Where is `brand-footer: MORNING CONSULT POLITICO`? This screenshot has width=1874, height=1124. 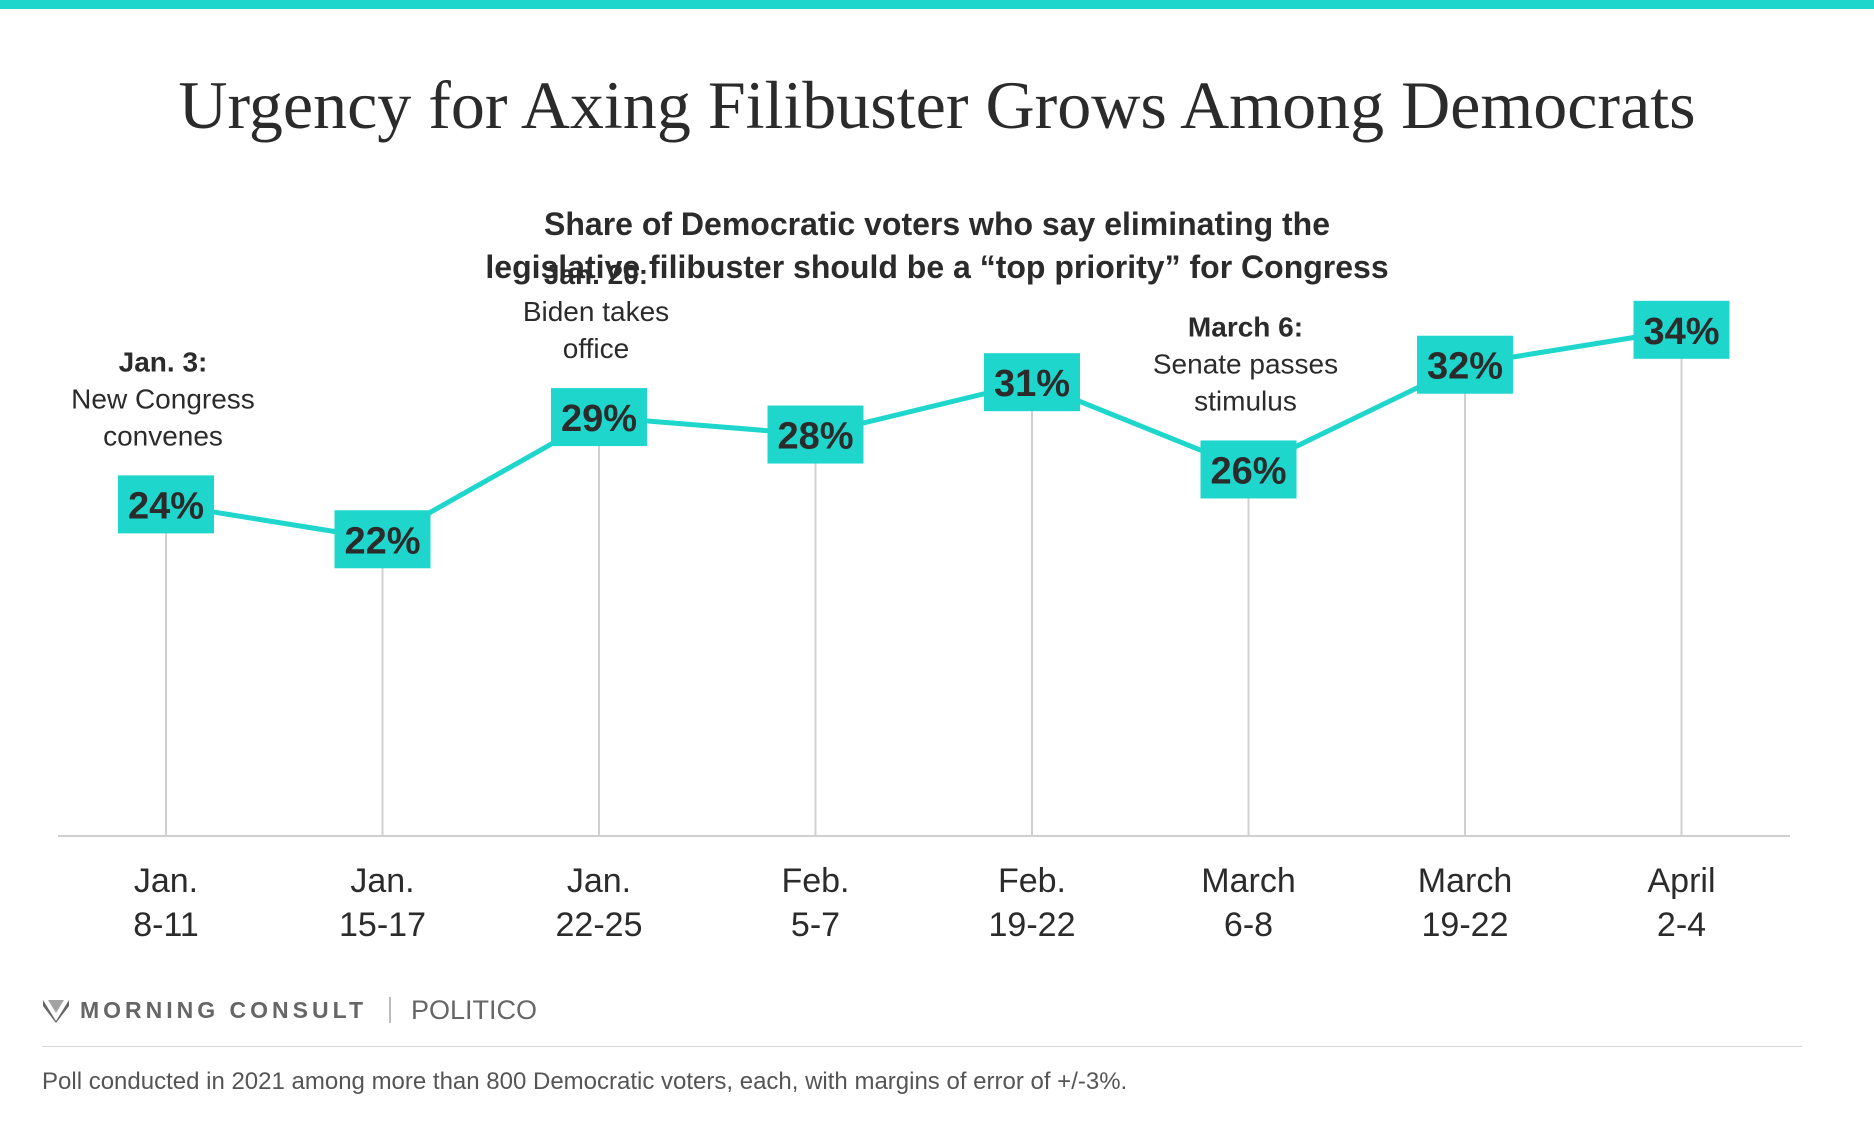
brand-footer: MORNING CONSULT POLITICO is located at coordinates (289, 1010).